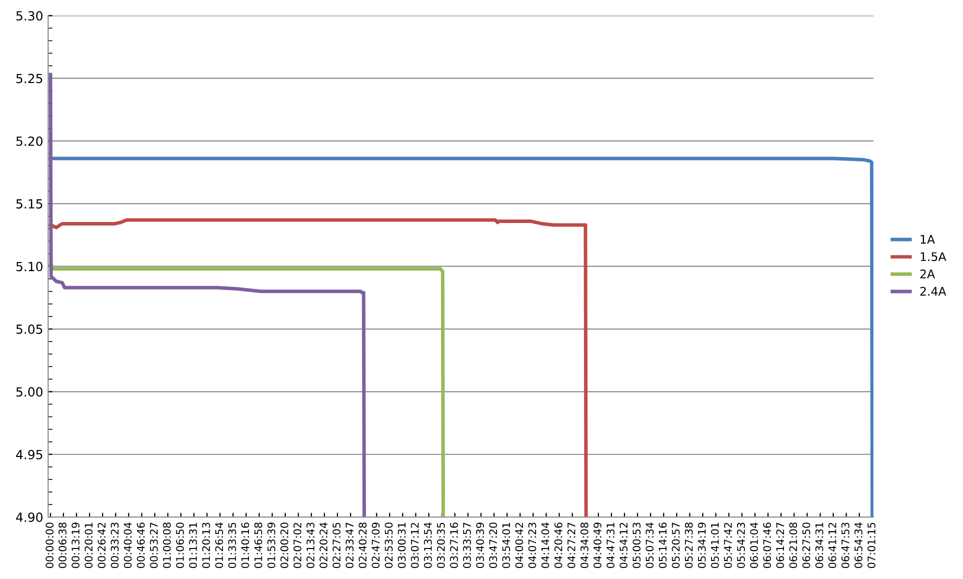  Describe the element at coordinates (29, 267) in the screenshot. I see `y-tick-label: 5.10` at that location.